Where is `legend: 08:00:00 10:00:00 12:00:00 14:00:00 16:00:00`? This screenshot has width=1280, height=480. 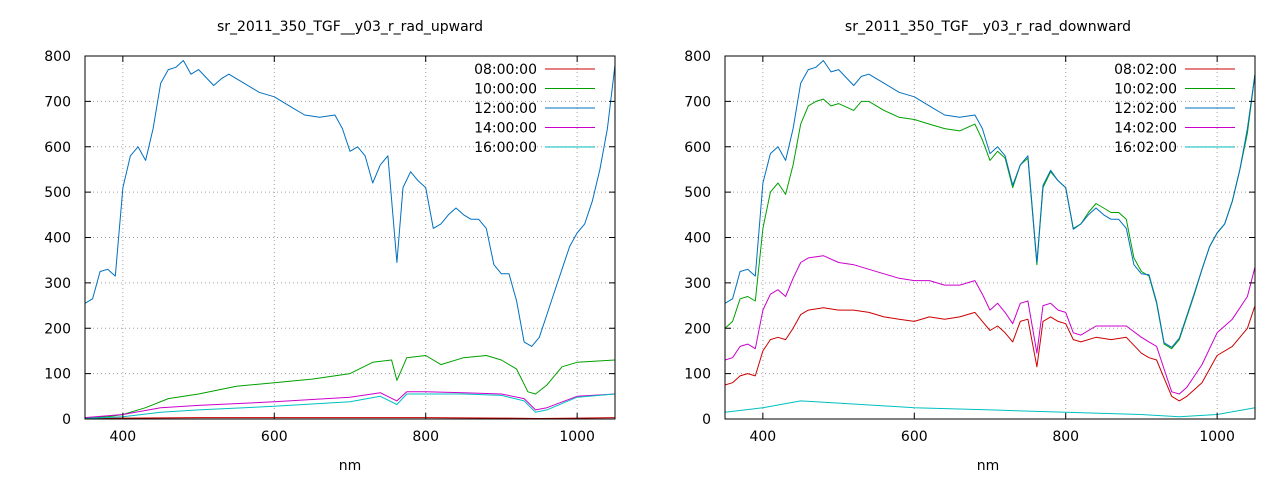 legend: 08:00:00 10:00:00 12:00:00 14:00:00 16:00:00 is located at coordinates (534, 109).